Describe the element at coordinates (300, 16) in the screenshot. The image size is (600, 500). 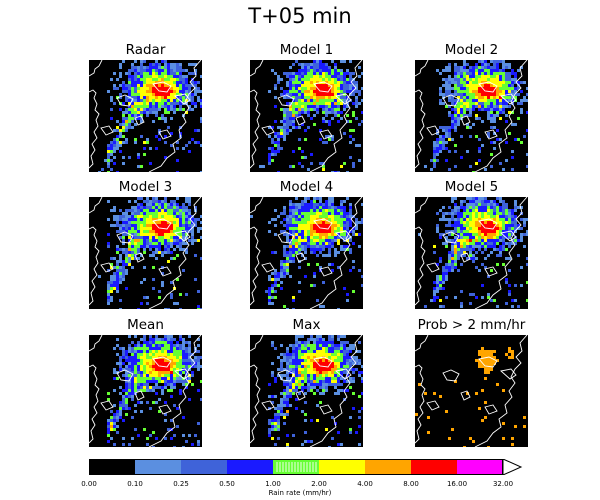
I see `figure-title: T+05 min` at that location.